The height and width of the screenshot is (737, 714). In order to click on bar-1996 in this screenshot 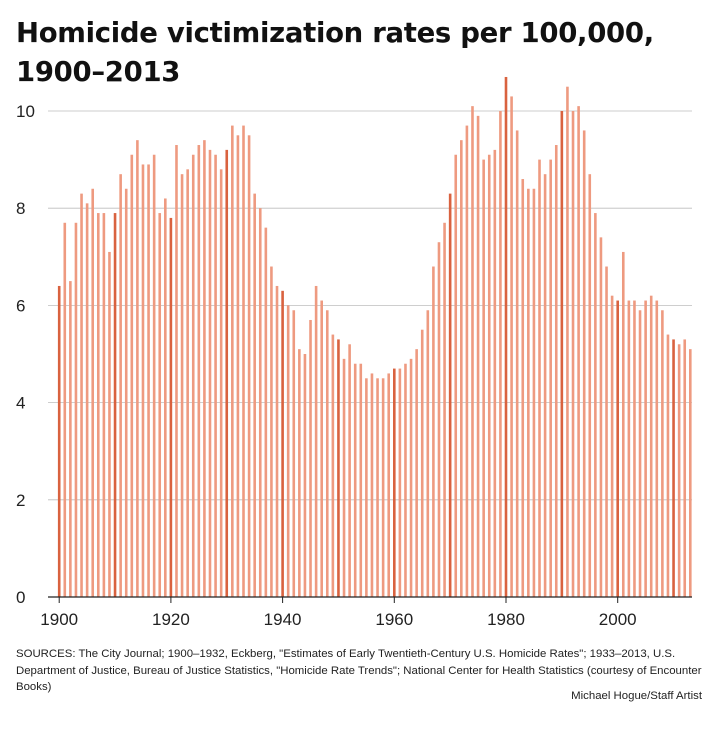, I will do `click(595, 405)`.